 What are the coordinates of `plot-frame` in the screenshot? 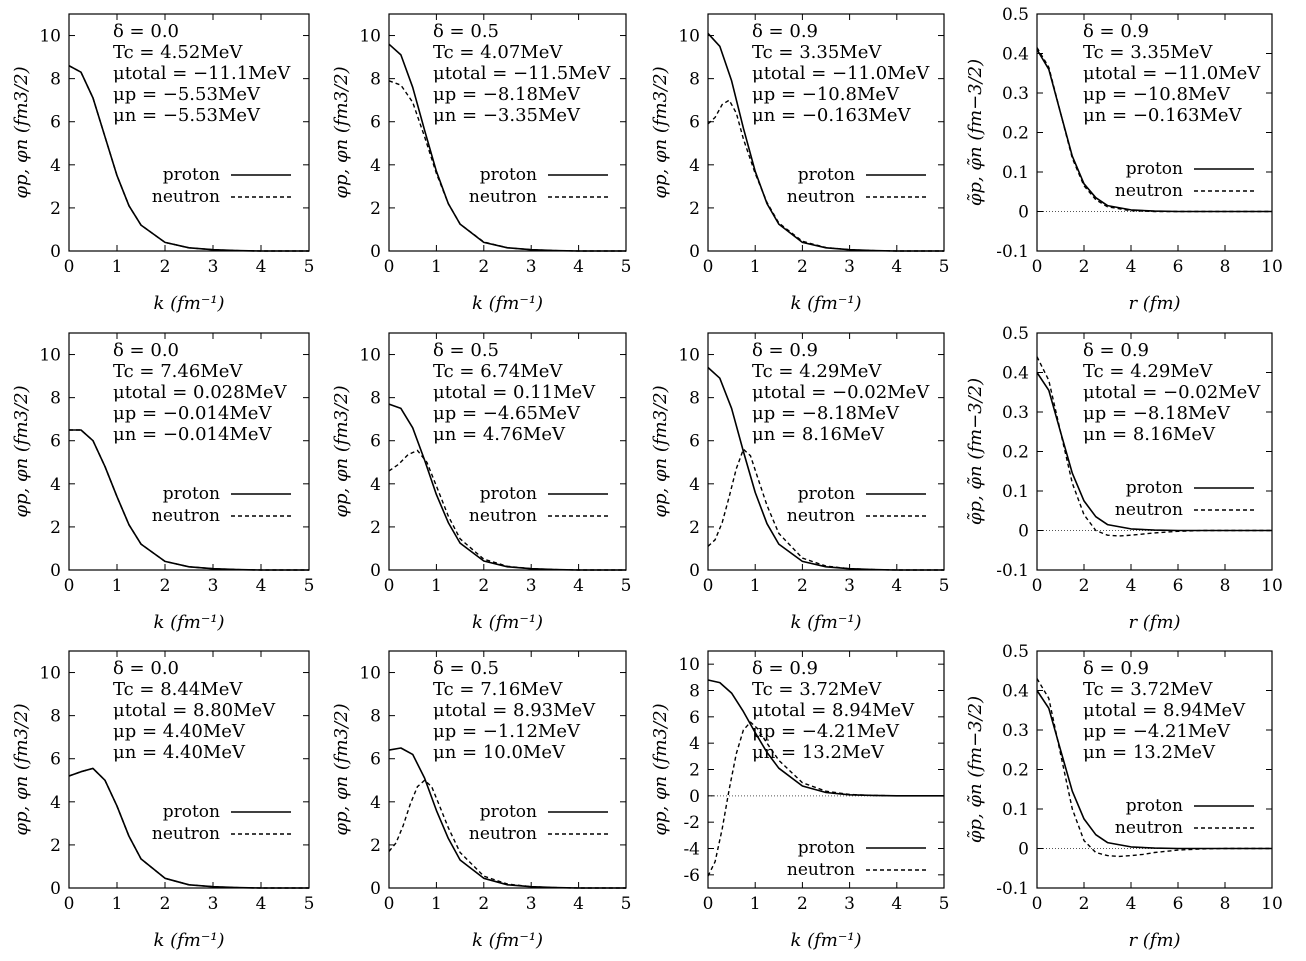 It's located at (189, 769).